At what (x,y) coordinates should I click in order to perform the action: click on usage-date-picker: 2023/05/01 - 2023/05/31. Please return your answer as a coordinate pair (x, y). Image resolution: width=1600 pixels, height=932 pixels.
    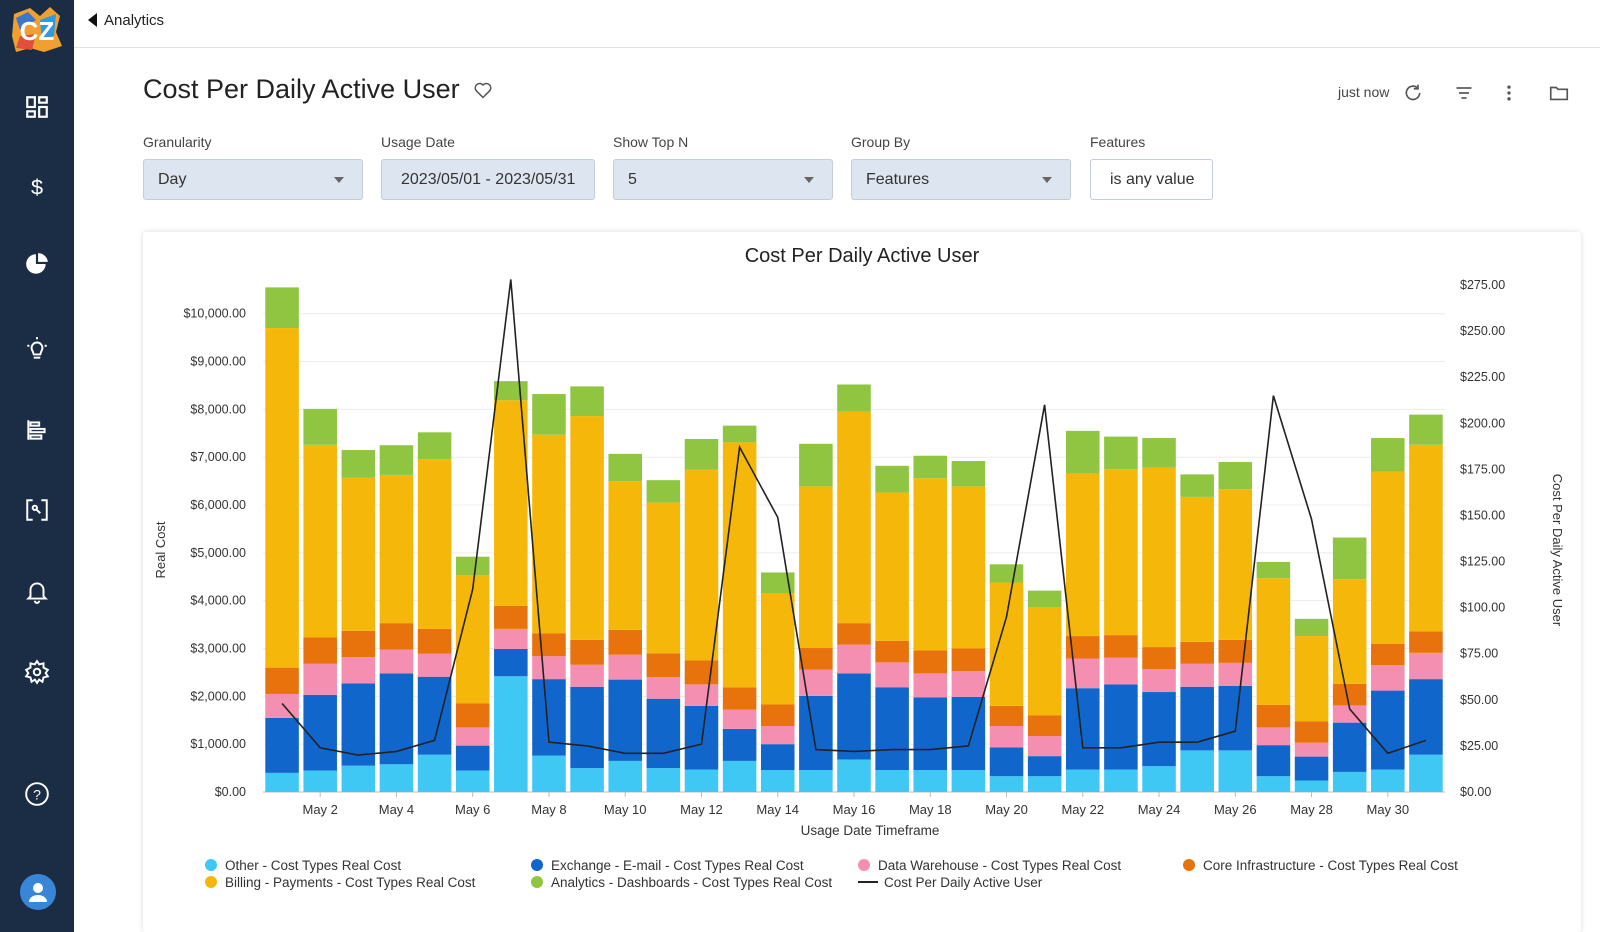
    Looking at the image, I should click on (488, 179).